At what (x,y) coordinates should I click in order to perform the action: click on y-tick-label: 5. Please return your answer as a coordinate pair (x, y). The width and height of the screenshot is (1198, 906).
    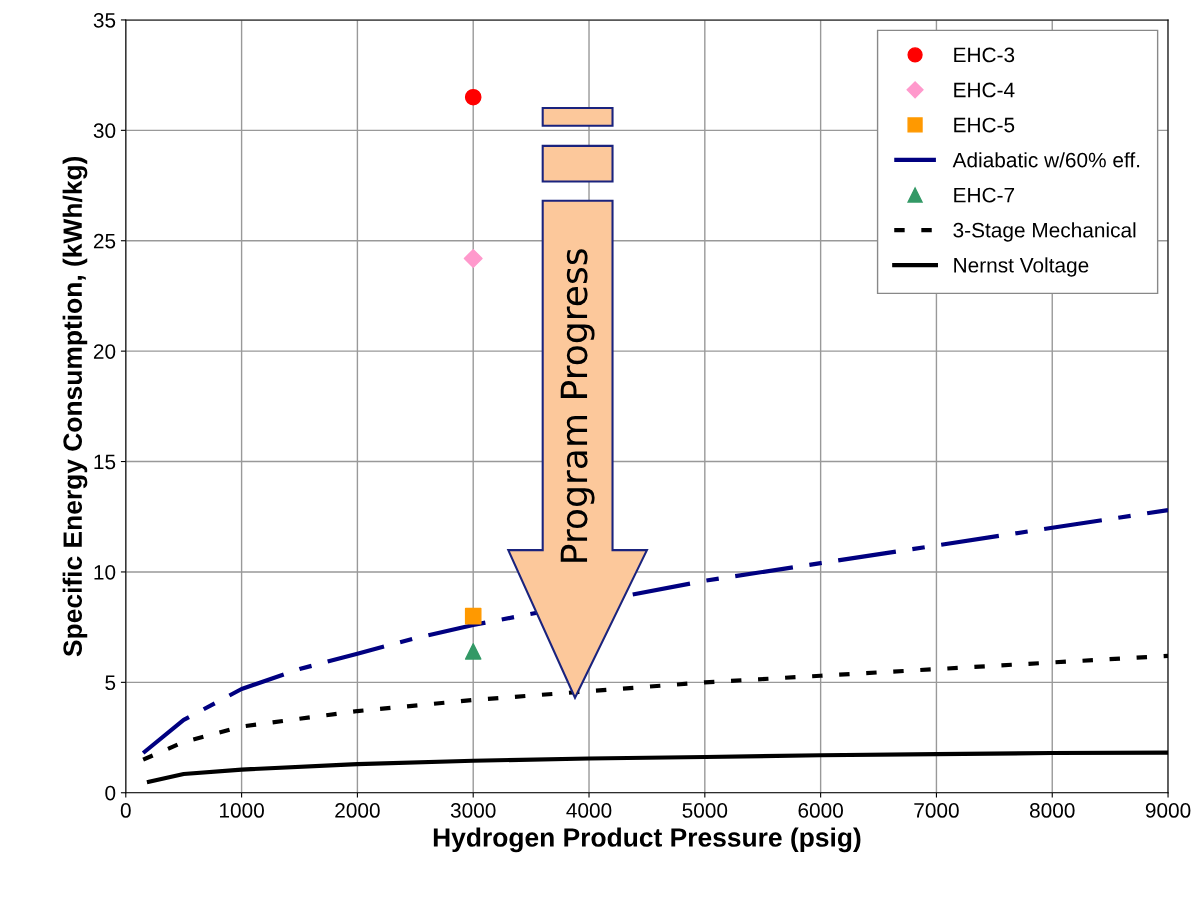
    Looking at the image, I should click on (110, 683).